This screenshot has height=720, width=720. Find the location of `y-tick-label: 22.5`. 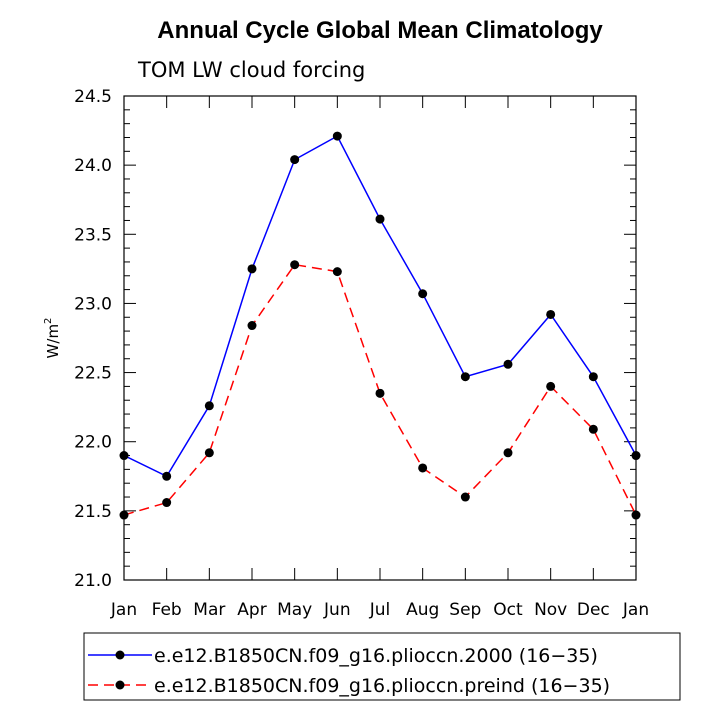

y-tick-label: 22.5 is located at coordinates (93, 374).